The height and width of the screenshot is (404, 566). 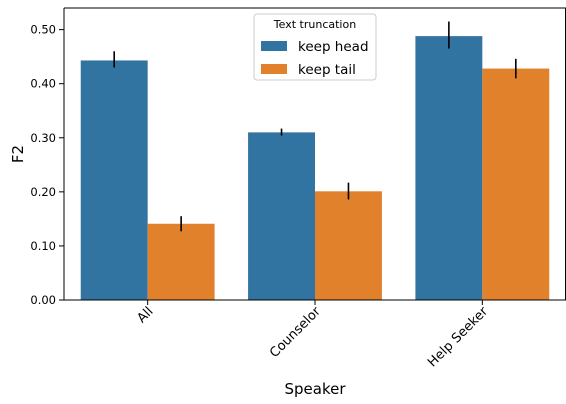 What do you see at coordinates (274, 46) in the screenshot?
I see `legend-swatch-keep-head` at bounding box center [274, 46].